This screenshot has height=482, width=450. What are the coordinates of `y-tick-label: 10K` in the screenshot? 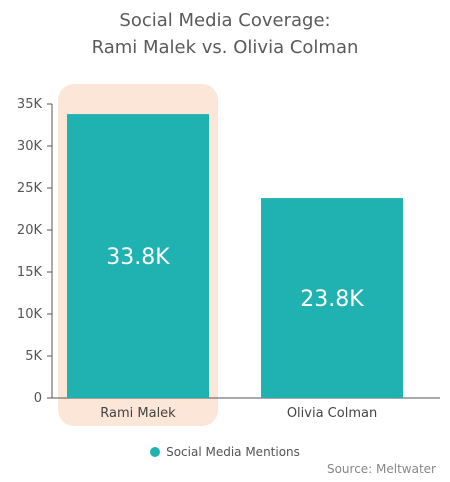 It's located at (30, 314).